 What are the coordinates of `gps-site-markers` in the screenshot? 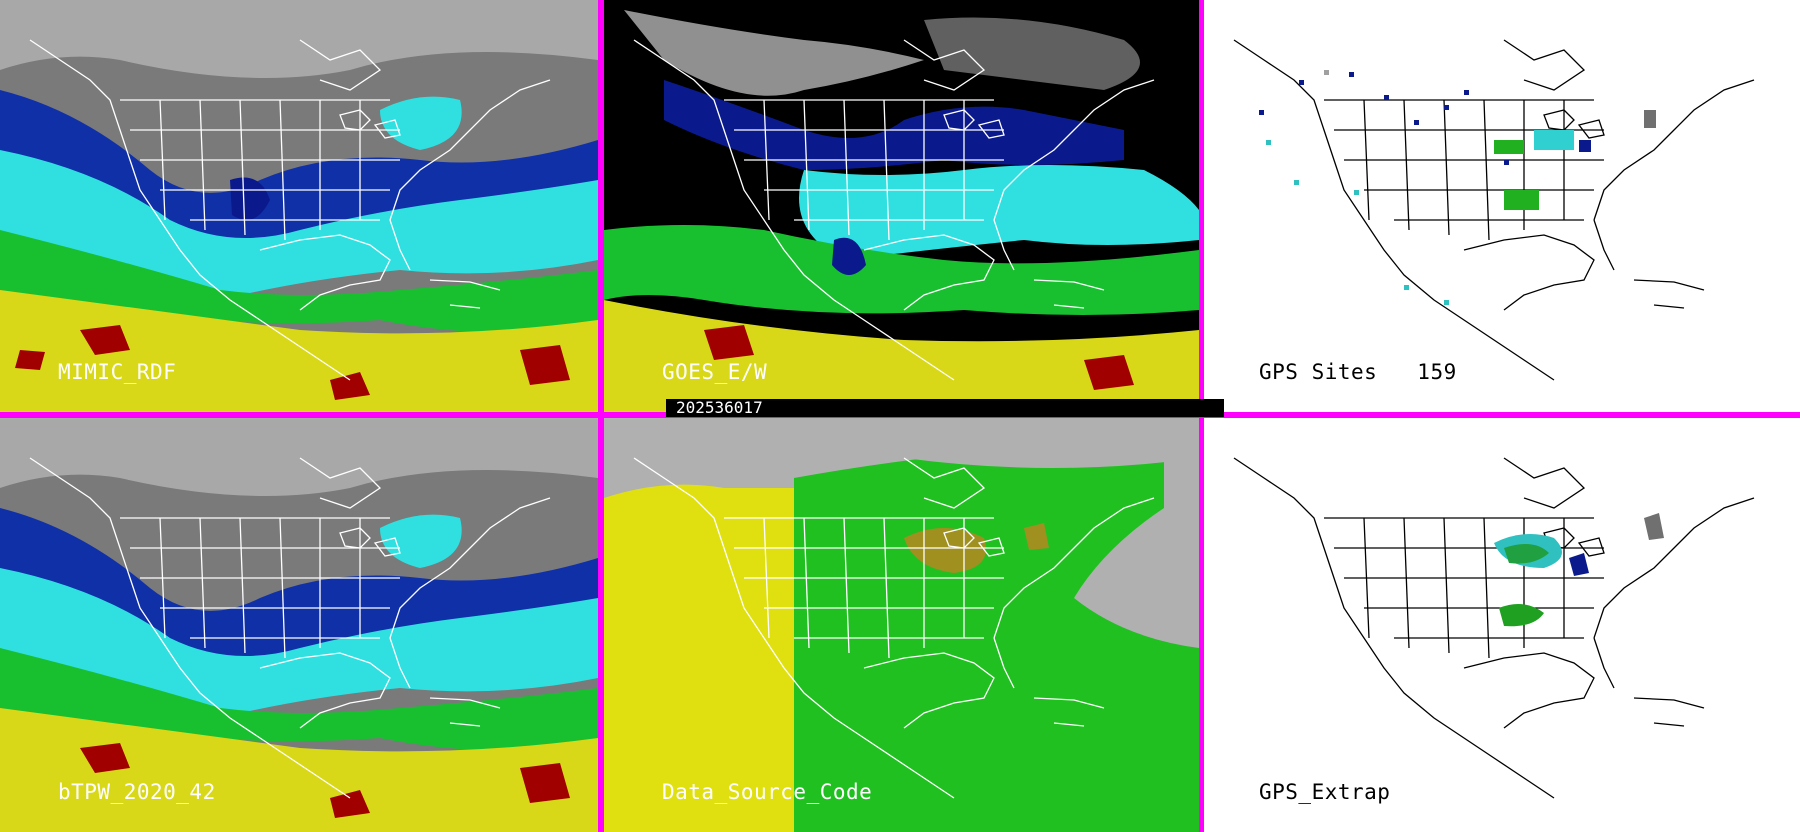 It's located at (1457, 187).